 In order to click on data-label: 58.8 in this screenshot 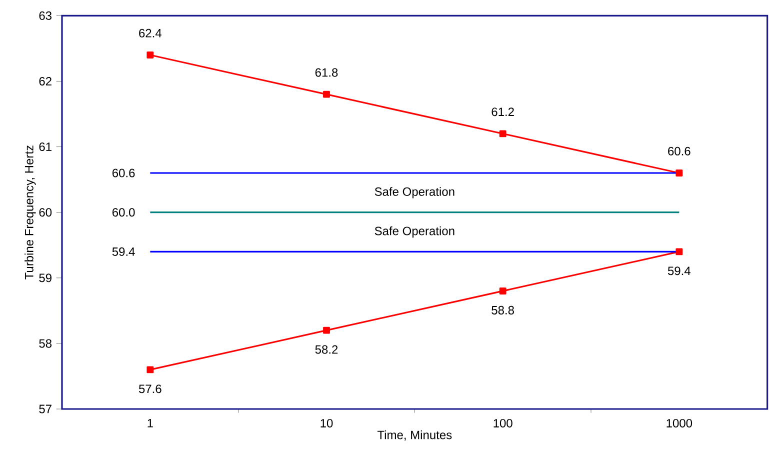, I will do `click(503, 310)`.